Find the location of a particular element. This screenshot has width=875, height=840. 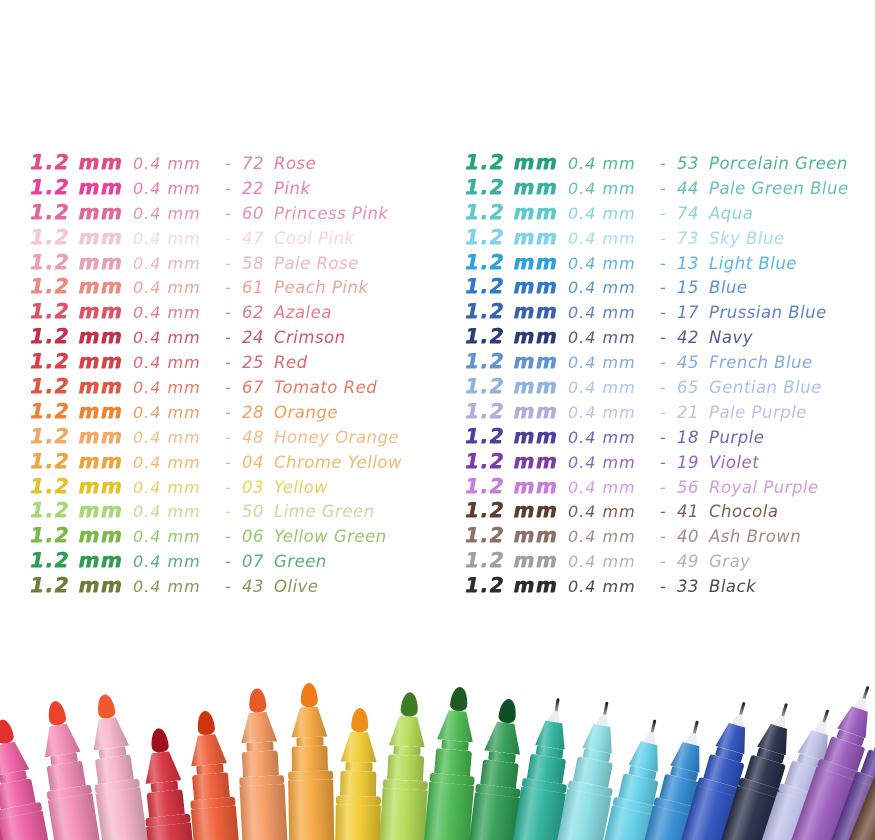

color-row: 1.2 mm 0.4 mm -40 Ash Brown is located at coordinates (670, 535).